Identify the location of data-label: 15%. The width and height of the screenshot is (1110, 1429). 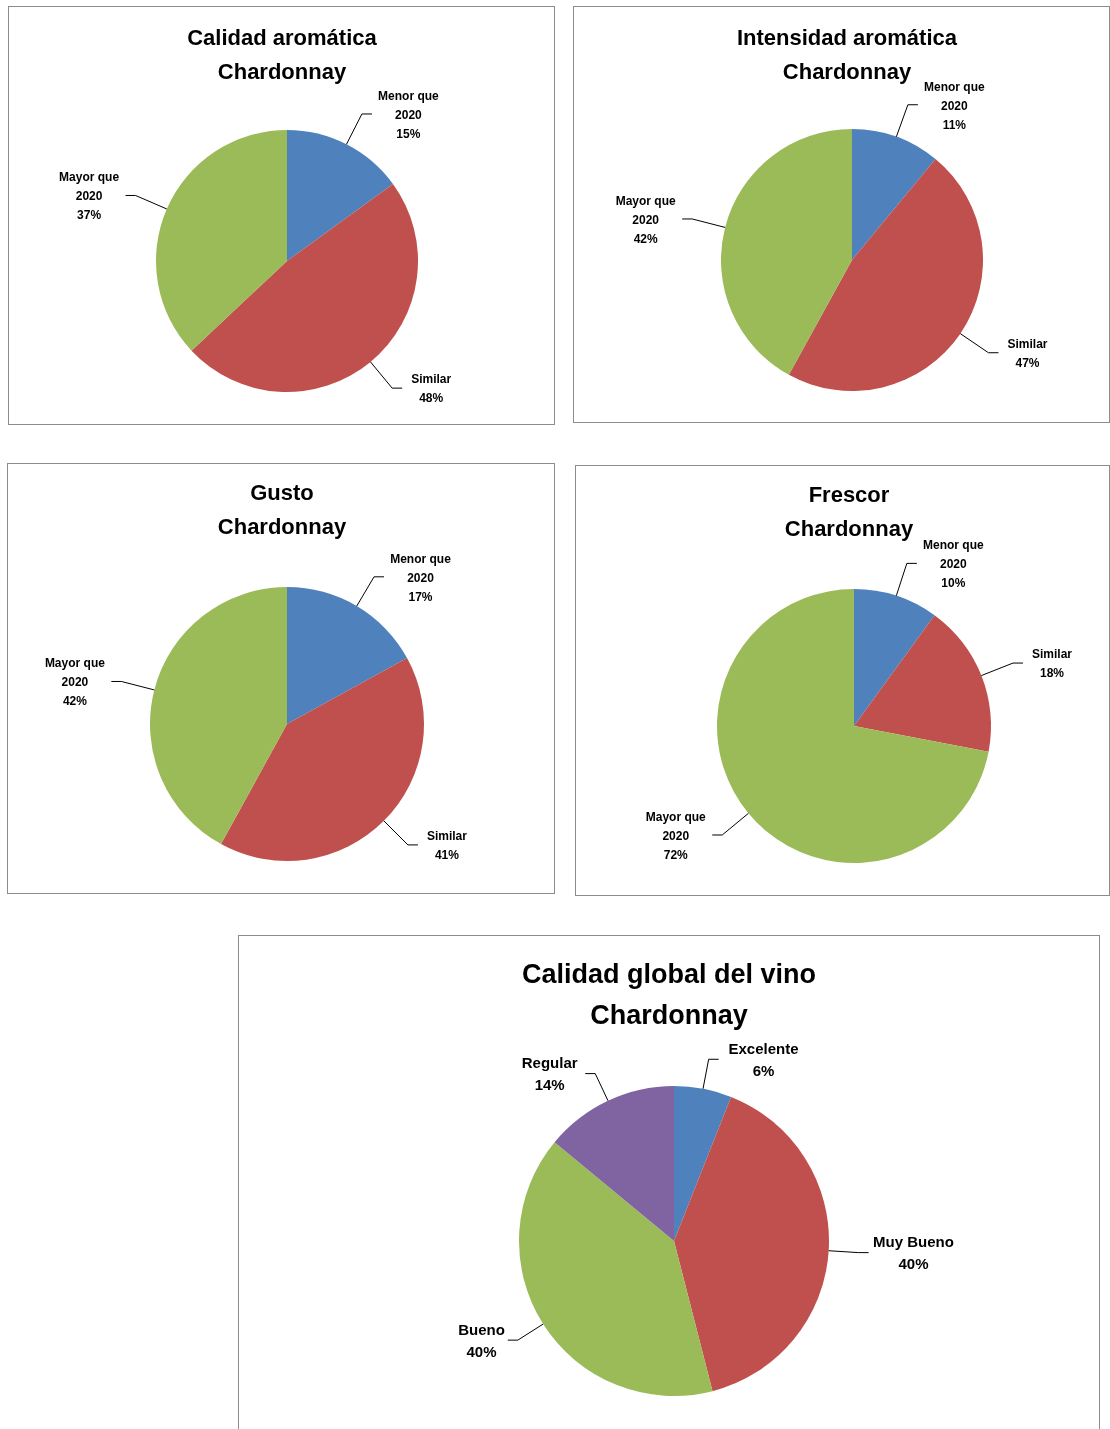
(408, 133).